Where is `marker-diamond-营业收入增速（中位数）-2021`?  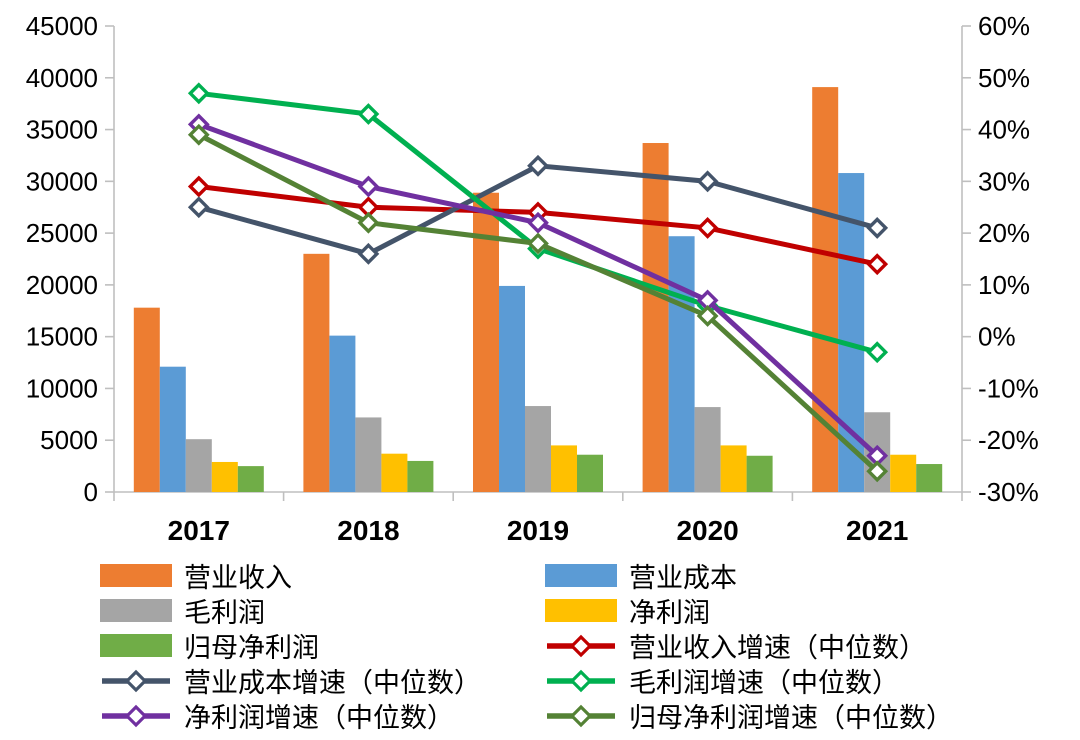 marker-diamond-营业收入增速（中位数）-2021 is located at coordinates (877, 264).